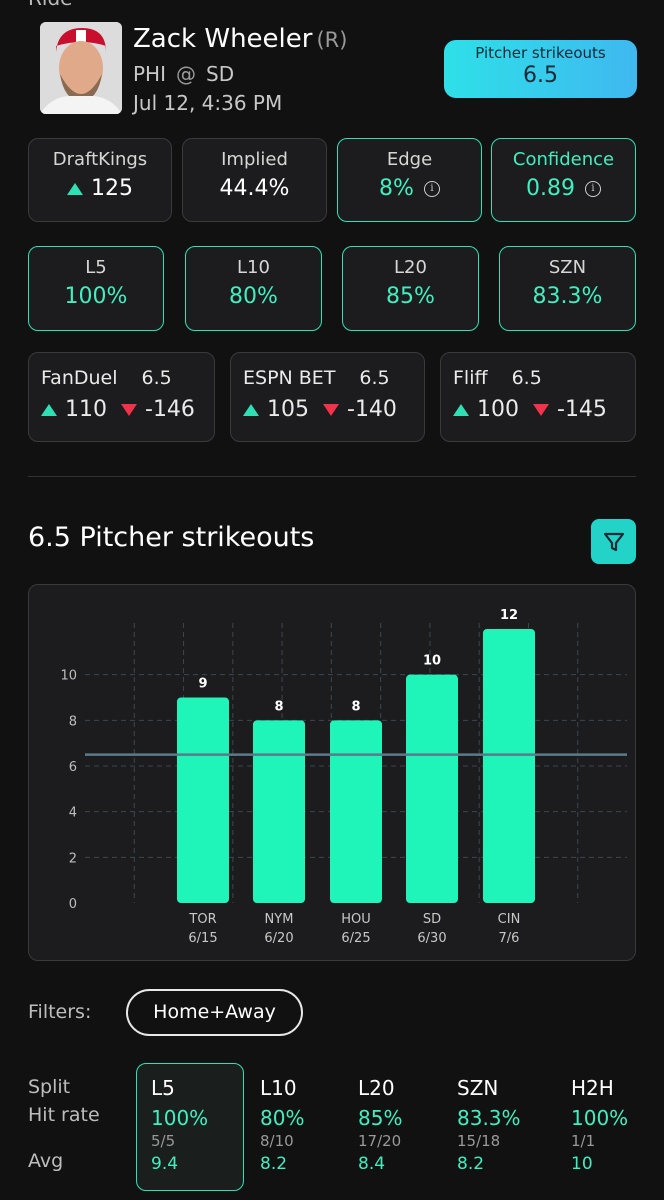  I want to click on player-avatar, so click(81, 68).